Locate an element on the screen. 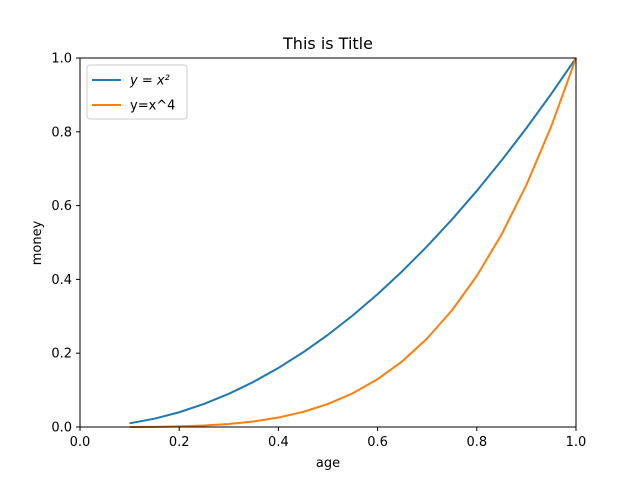 This screenshot has height=480, width=640. y-tick-label: 0.6 is located at coordinates (61, 206).